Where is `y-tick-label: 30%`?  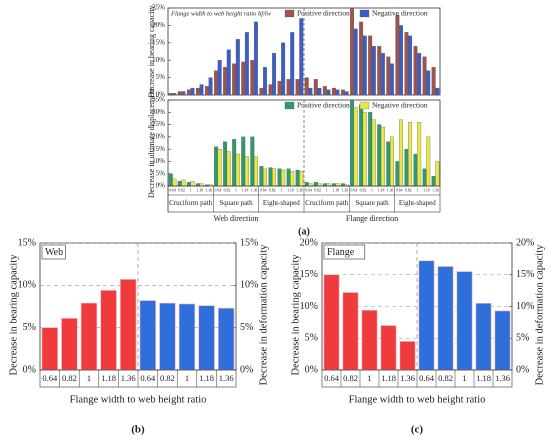 y-tick-label: 30% is located at coordinates (158, 112).